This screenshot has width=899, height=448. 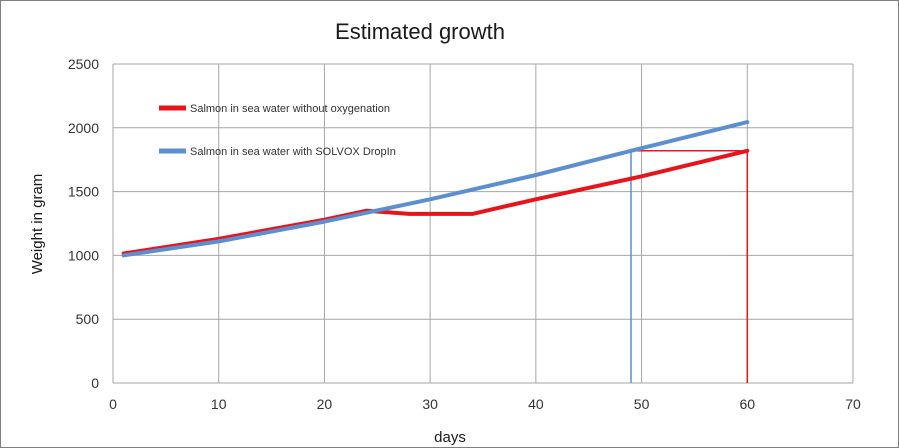 I want to click on x-tick-label-7: 70, so click(x=853, y=404).